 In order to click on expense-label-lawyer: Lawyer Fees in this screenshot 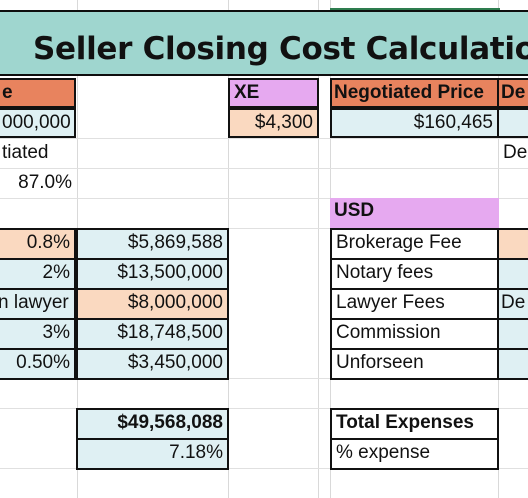, I will do `click(414, 304)`.